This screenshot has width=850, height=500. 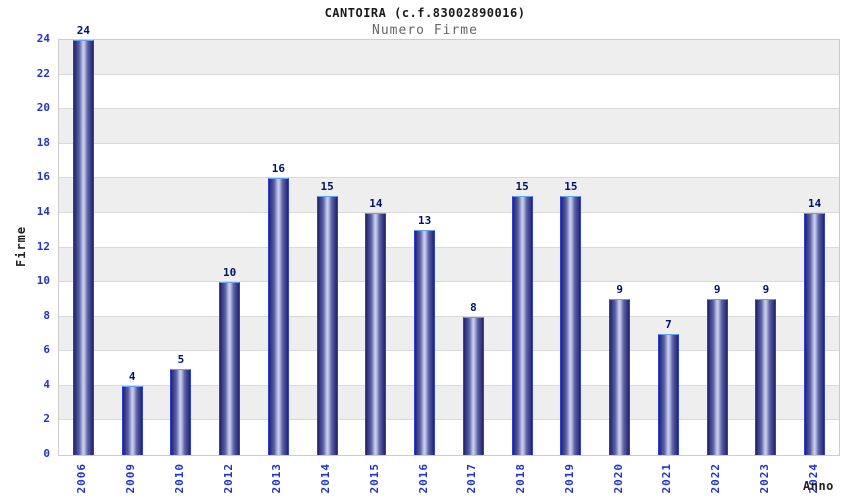 What do you see at coordinates (46, 315) in the screenshot?
I see `y-tick-label: 8` at bounding box center [46, 315].